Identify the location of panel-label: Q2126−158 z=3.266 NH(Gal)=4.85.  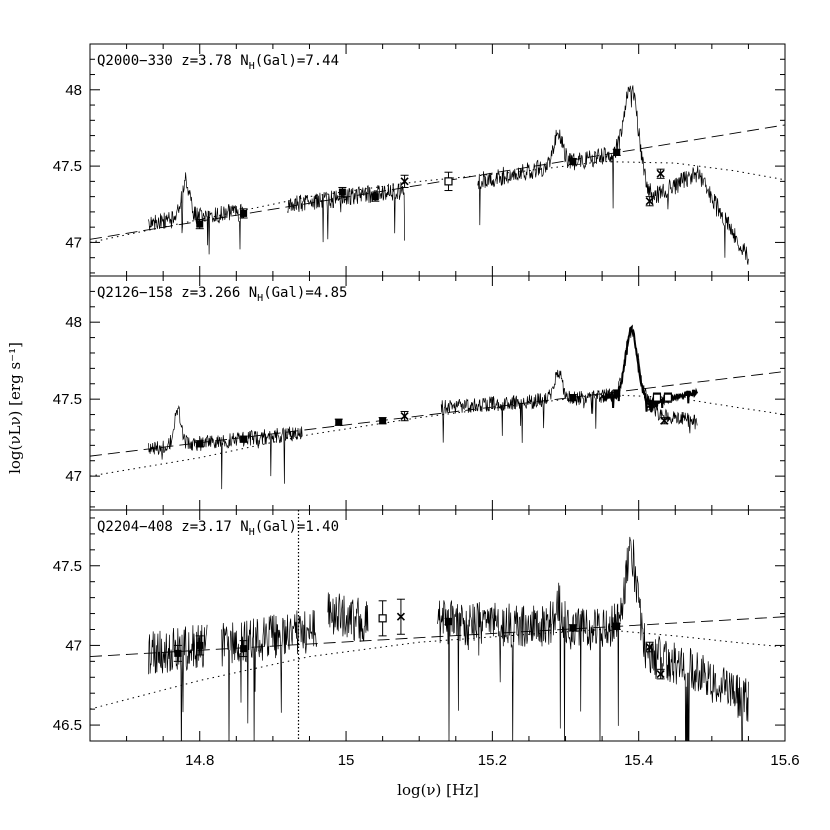
(222, 294).